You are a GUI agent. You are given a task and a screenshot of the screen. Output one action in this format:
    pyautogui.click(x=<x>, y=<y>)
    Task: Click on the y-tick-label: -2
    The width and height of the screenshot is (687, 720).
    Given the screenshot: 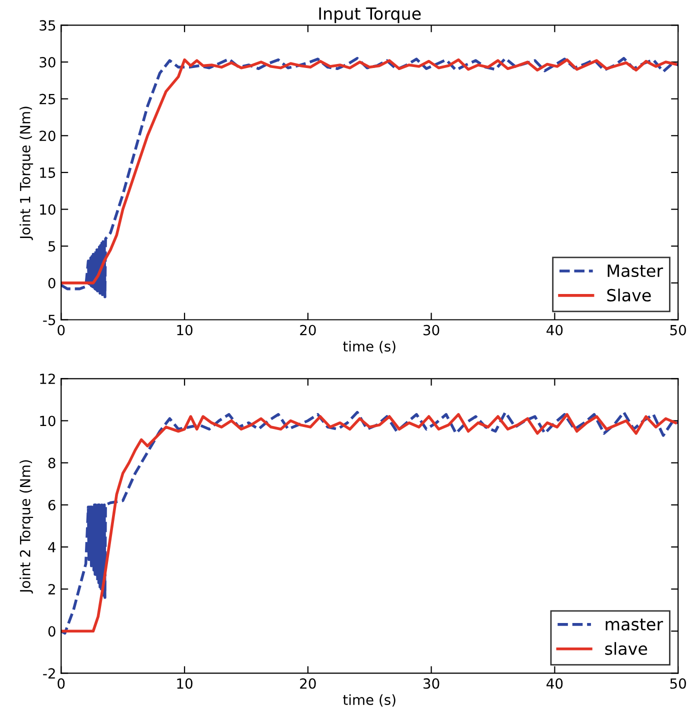 What is the action you would take?
    pyautogui.click(x=49, y=673)
    